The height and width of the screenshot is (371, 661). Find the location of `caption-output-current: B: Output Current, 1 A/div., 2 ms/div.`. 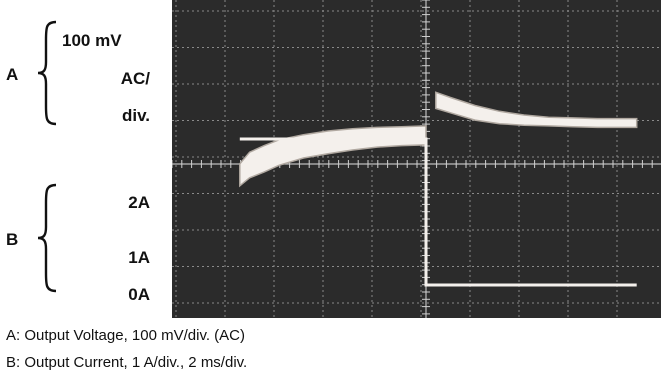

caption-output-current: B: Output Current, 1 A/div., 2 ms/div. is located at coordinates (127, 362).